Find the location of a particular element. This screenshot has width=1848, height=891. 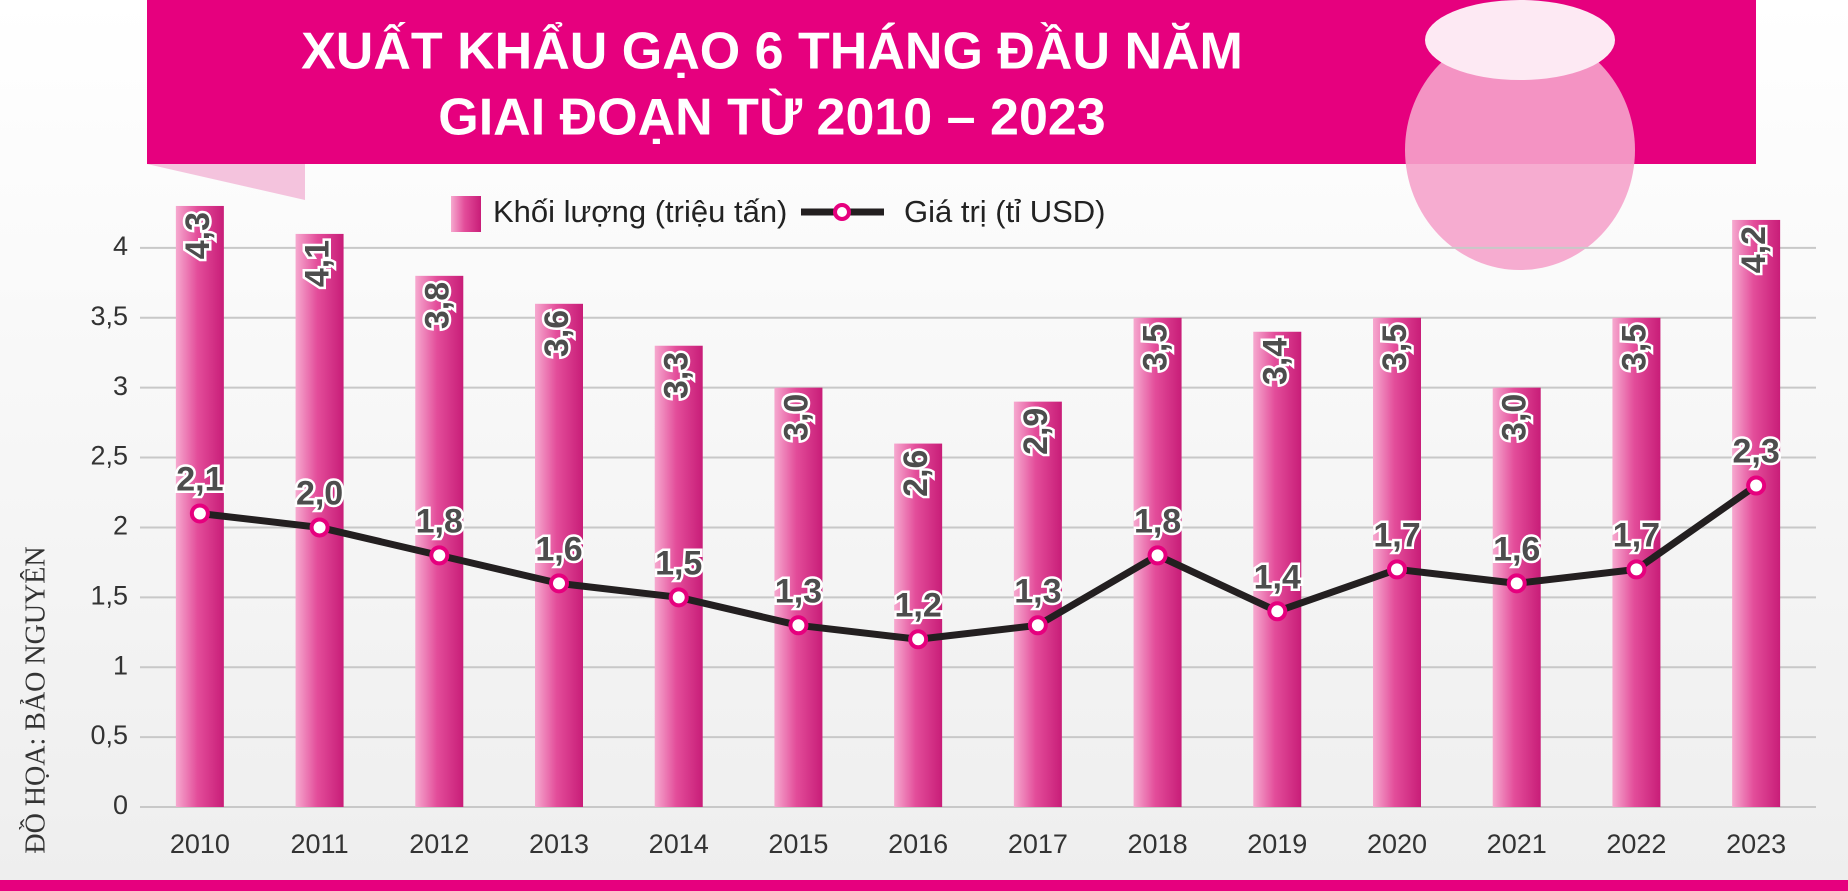

x-tick-label: 2022 is located at coordinates (1636, 844).